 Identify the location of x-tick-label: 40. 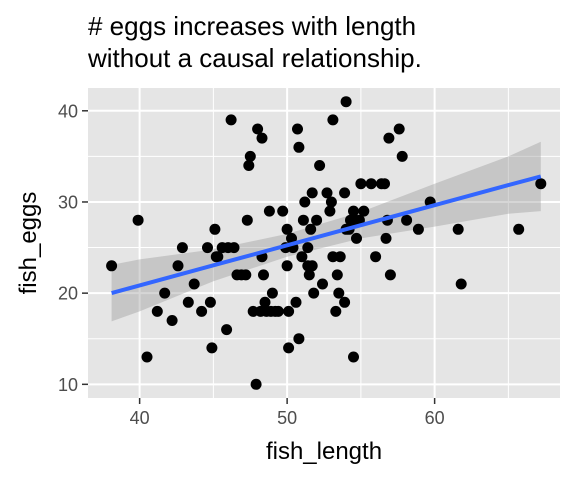
(140, 418).